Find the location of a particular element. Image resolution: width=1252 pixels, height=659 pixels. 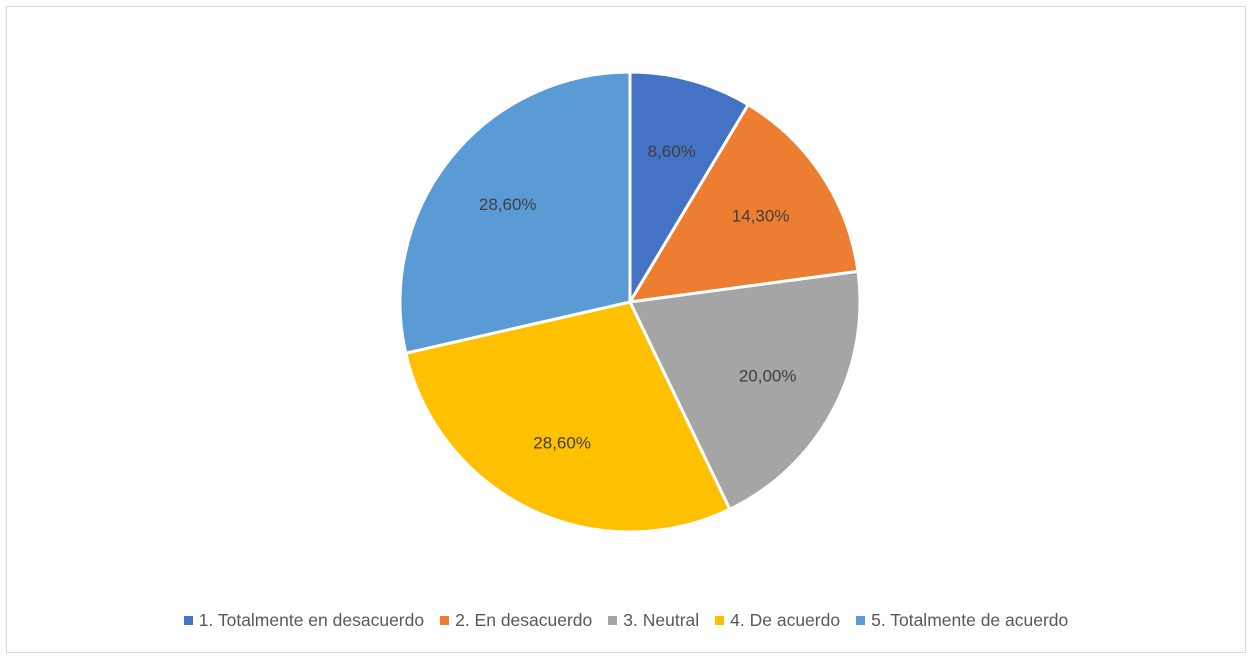

data-label-4: 28,60% is located at coordinates (562, 442).